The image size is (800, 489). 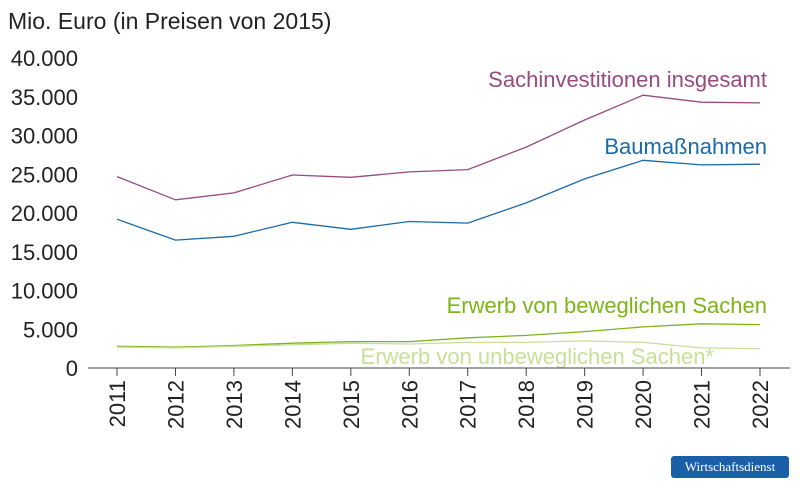 I want to click on y-tick-label: 0, so click(x=72, y=368).